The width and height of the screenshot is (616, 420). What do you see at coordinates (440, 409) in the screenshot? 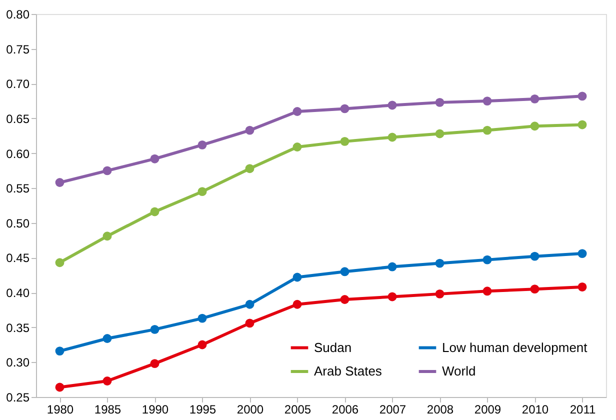
I see `x-tick-label: 2008` at bounding box center [440, 409].